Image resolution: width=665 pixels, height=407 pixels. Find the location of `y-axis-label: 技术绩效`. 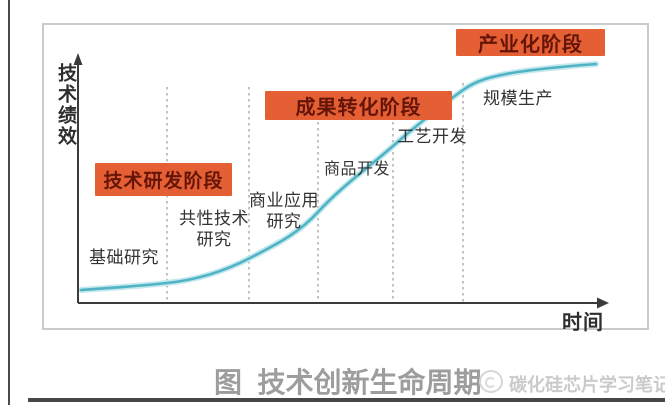

y-axis-label: 技术绩效 is located at coordinates (65, 105).